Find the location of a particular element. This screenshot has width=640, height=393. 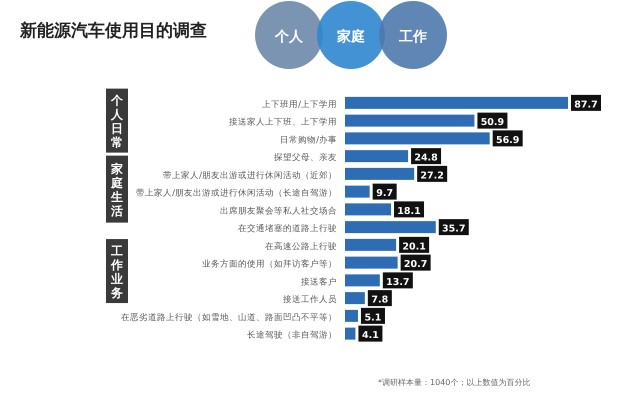

data-label: 4.1 is located at coordinates (370, 336).